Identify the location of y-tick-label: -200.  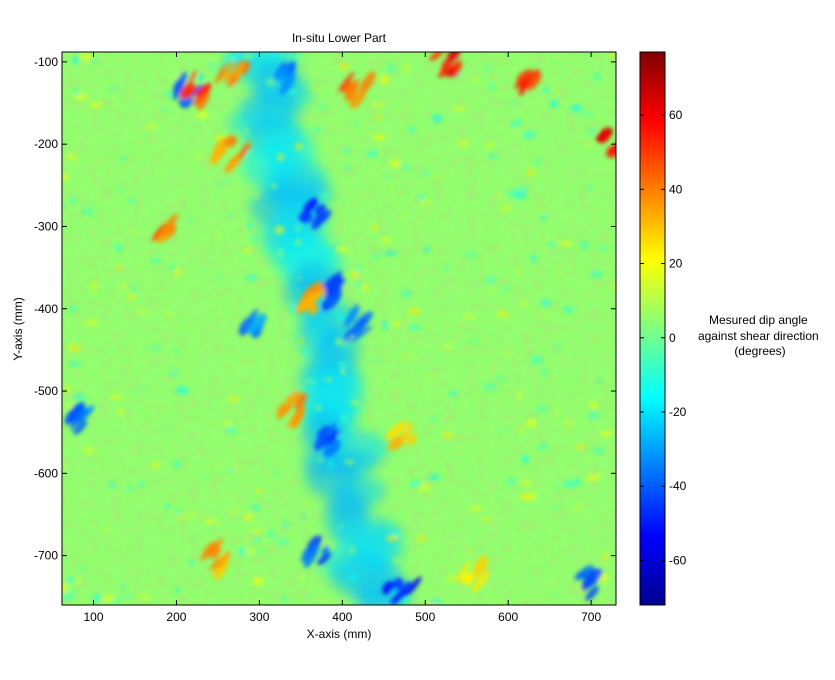
(46, 144).